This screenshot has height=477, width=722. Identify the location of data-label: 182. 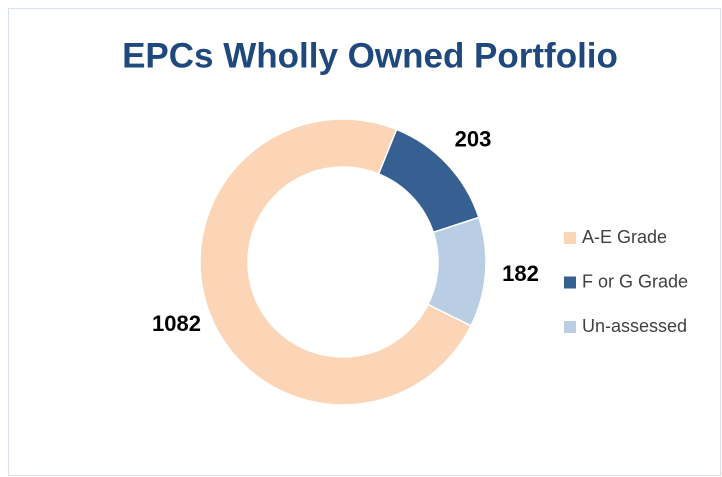
(520, 273).